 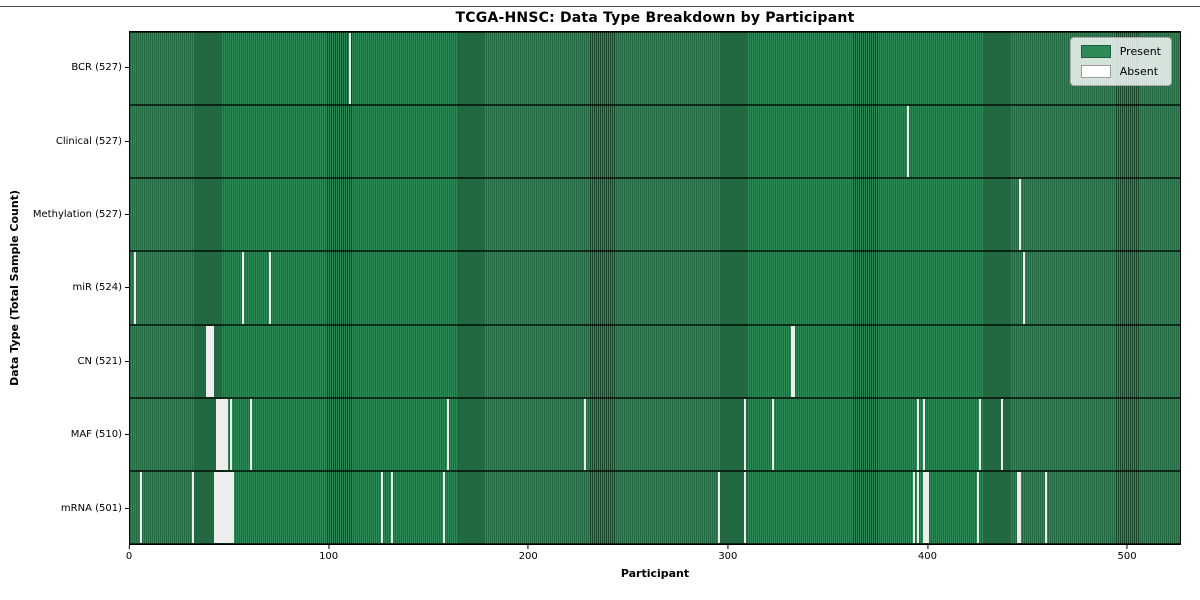 I want to click on legend: Present Absent, so click(x=1120, y=61).